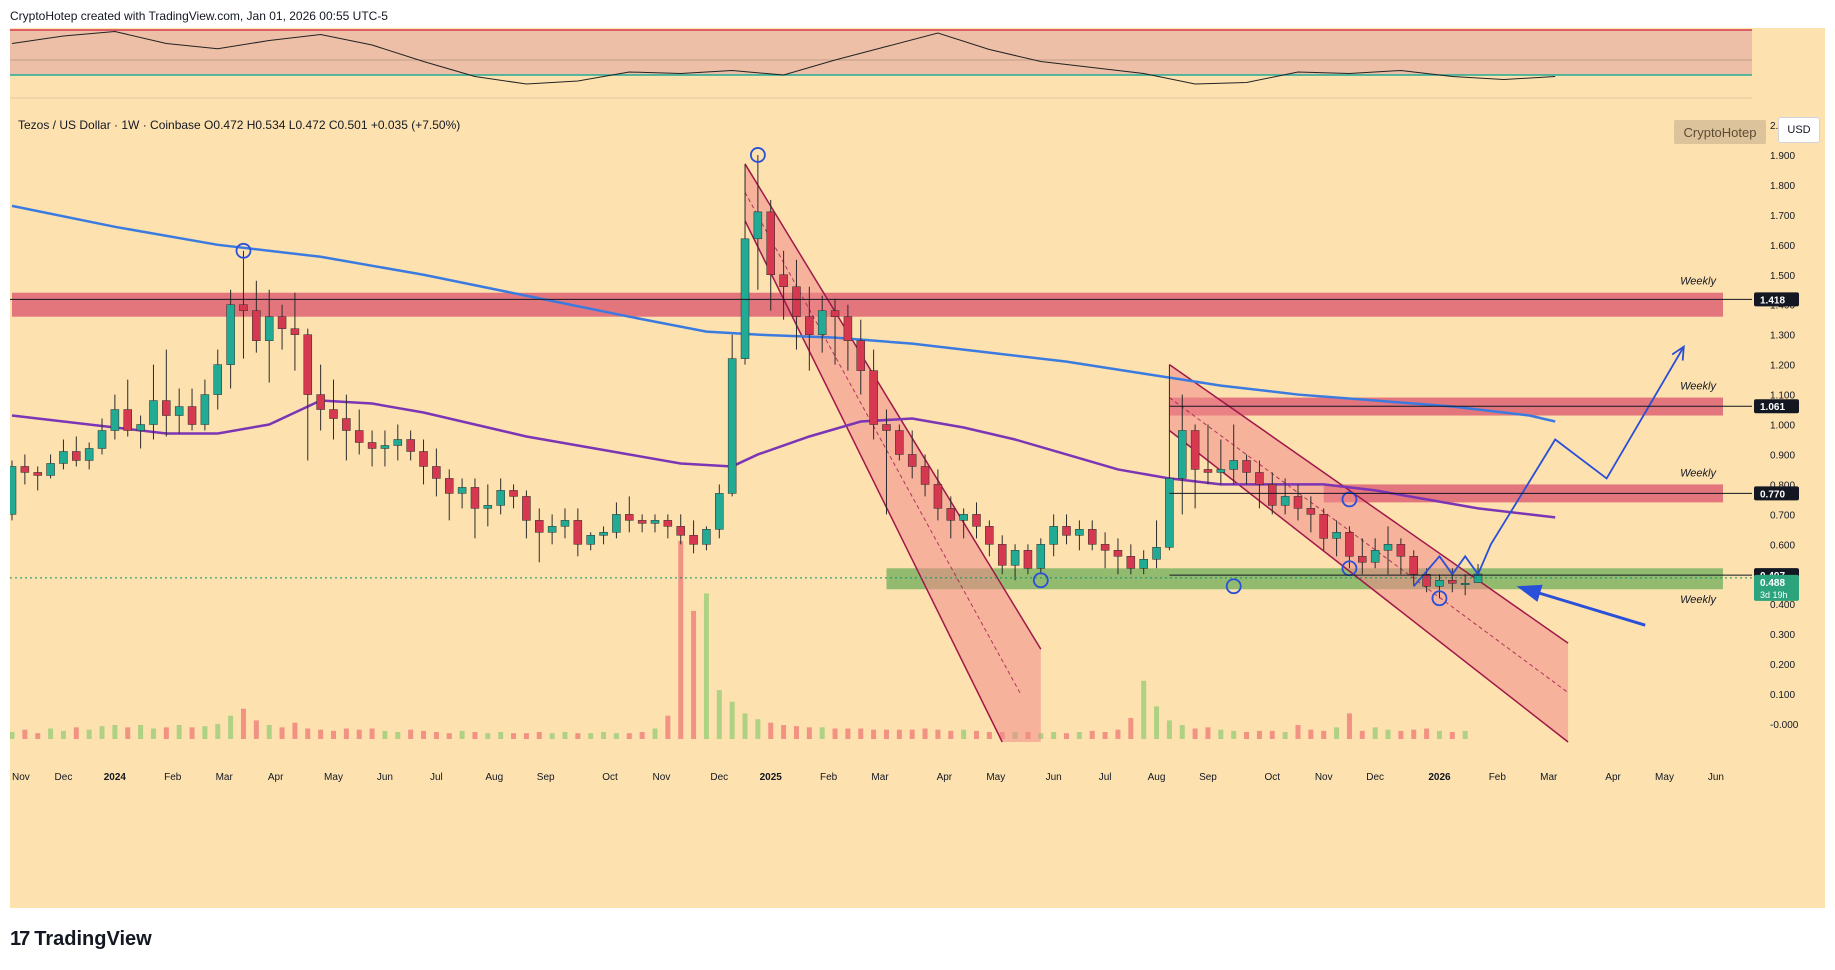 The width and height of the screenshot is (1835, 970). What do you see at coordinates (1782, 695) in the screenshot?
I see `price-tick-label: 0.100` at bounding box center [1782, 695].